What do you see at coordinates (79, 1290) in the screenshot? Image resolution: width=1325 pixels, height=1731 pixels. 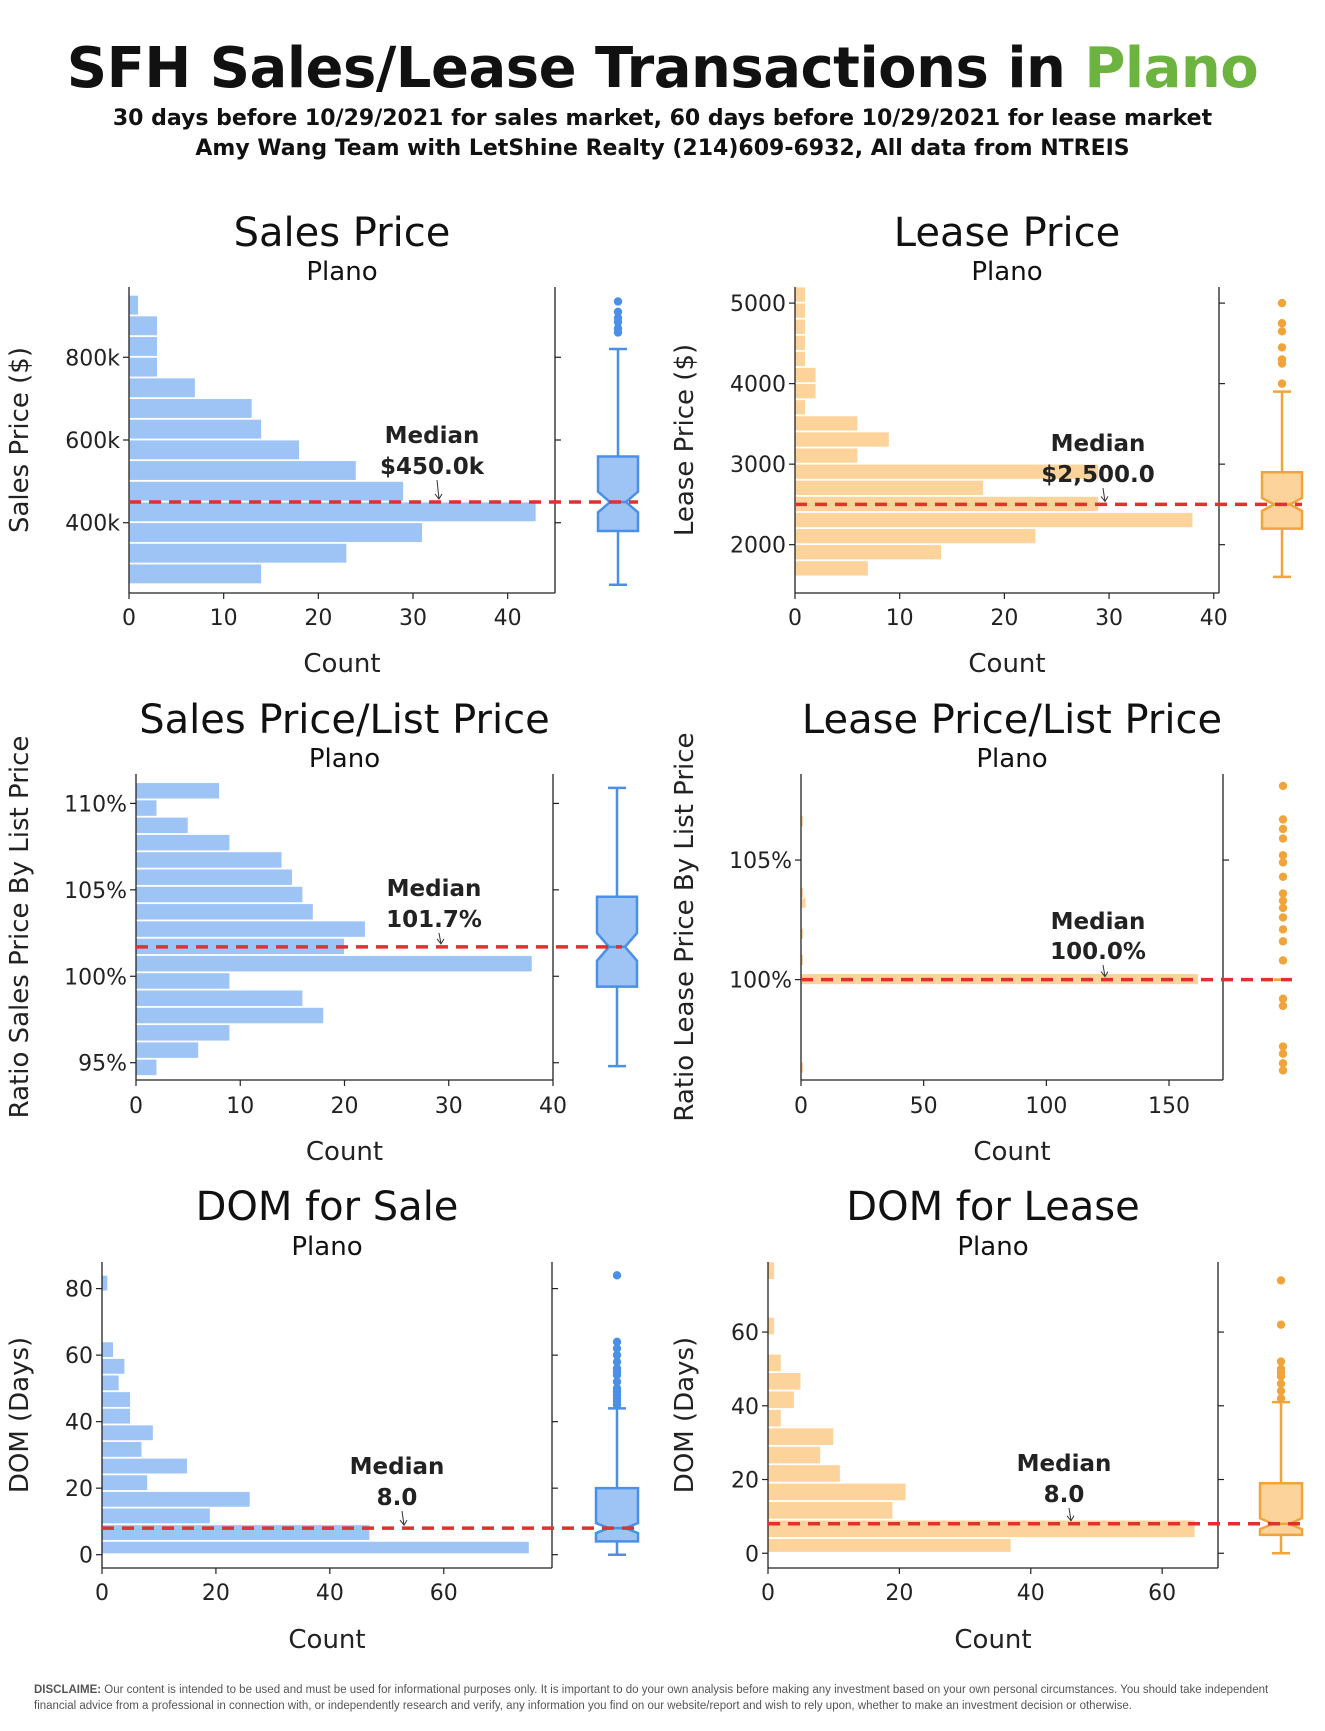 I see `y-tick-label: 80` at bounding box center [79, 1290].